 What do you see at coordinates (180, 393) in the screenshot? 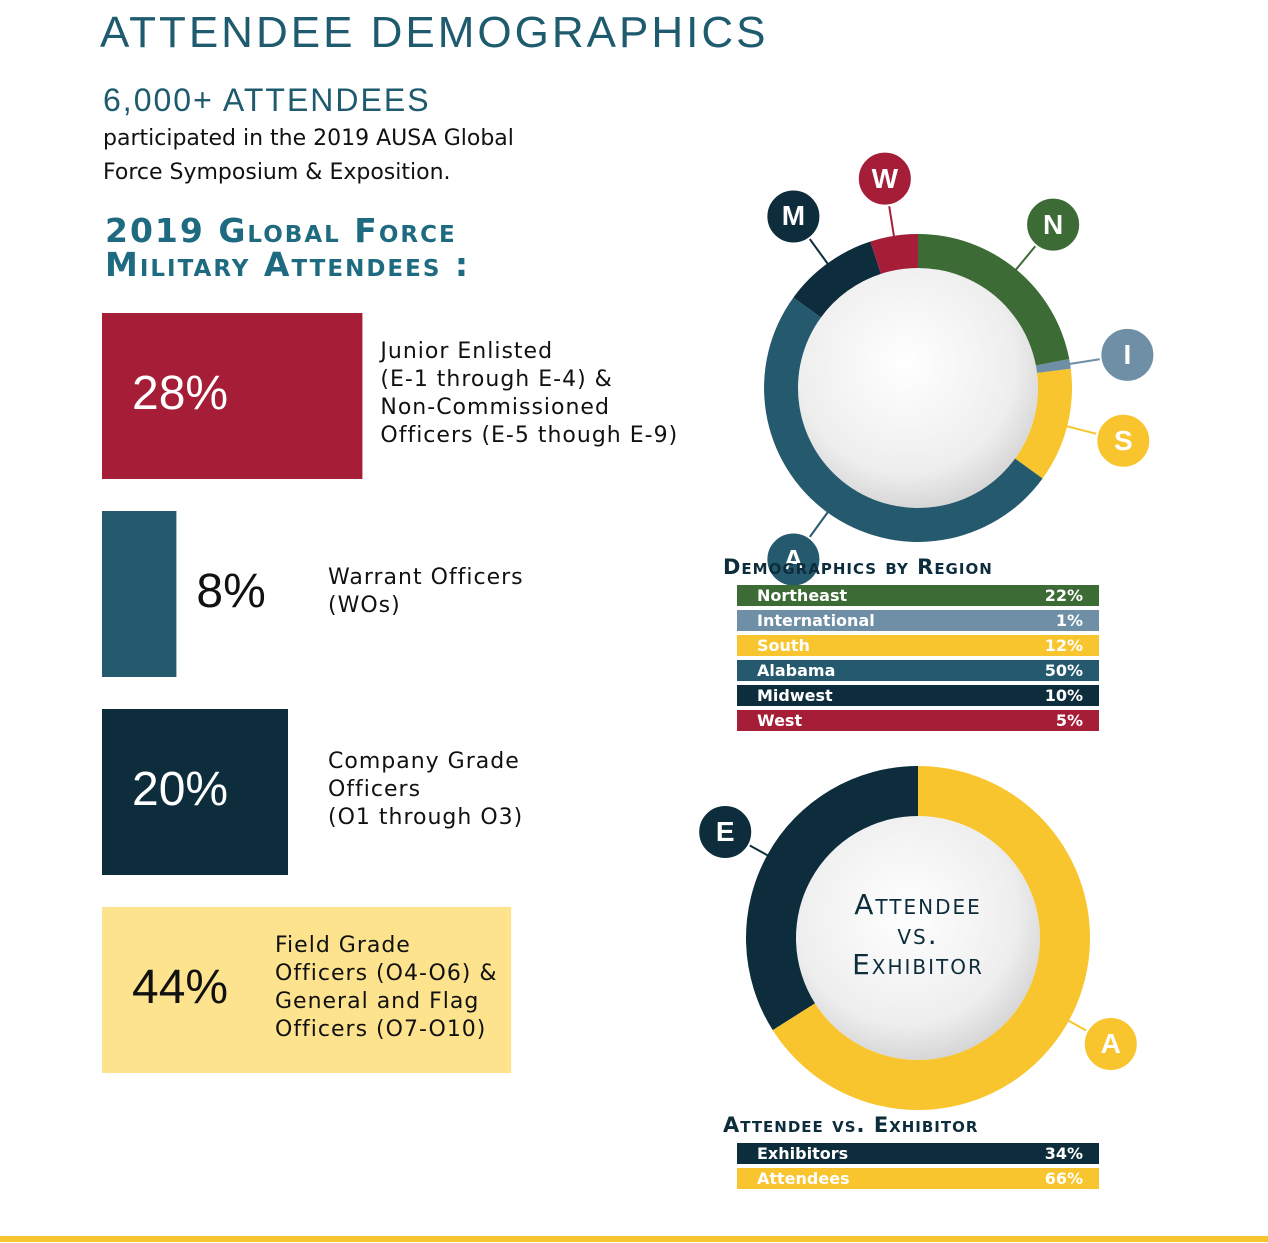
I see `value-label: 28%` at bounding box center [180, 393].